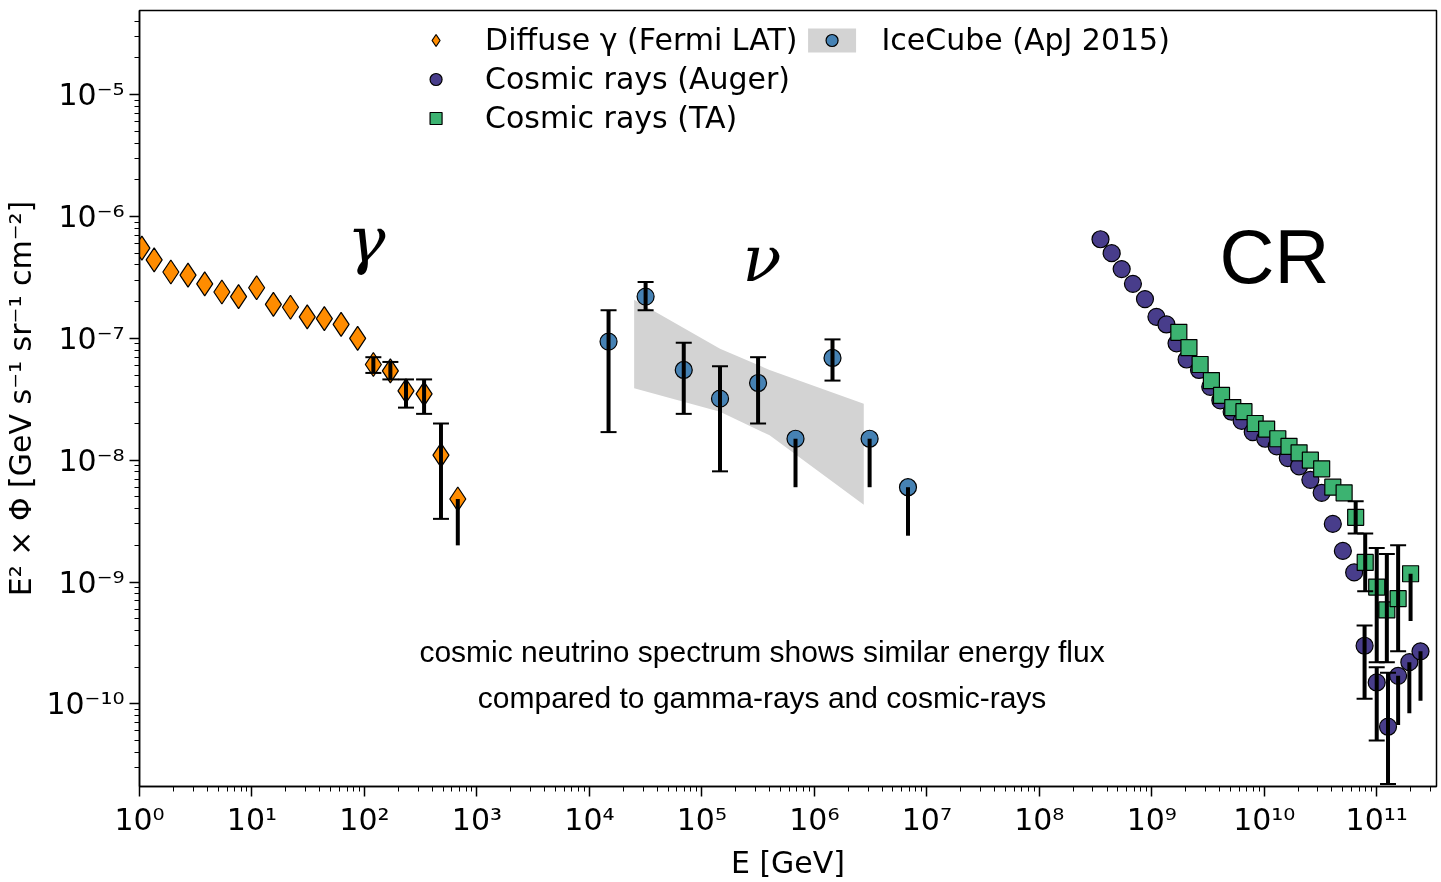 This screenshot has width=1441, height=882. I want to click on legend-label: Cosmic rays (Auger), so click(638, 78).